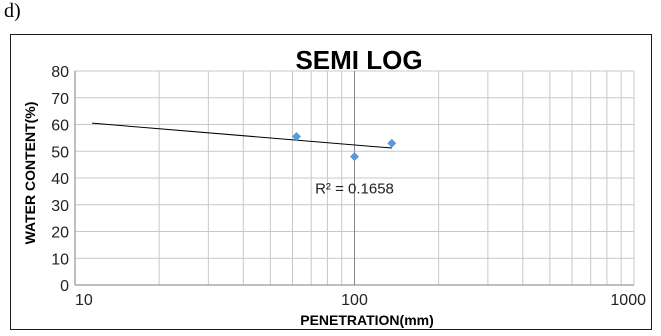  Describe the element at coordinates (30, 173) in the screenshot. I see `y-axis-title: WATER CONTENT(%)` at that location.